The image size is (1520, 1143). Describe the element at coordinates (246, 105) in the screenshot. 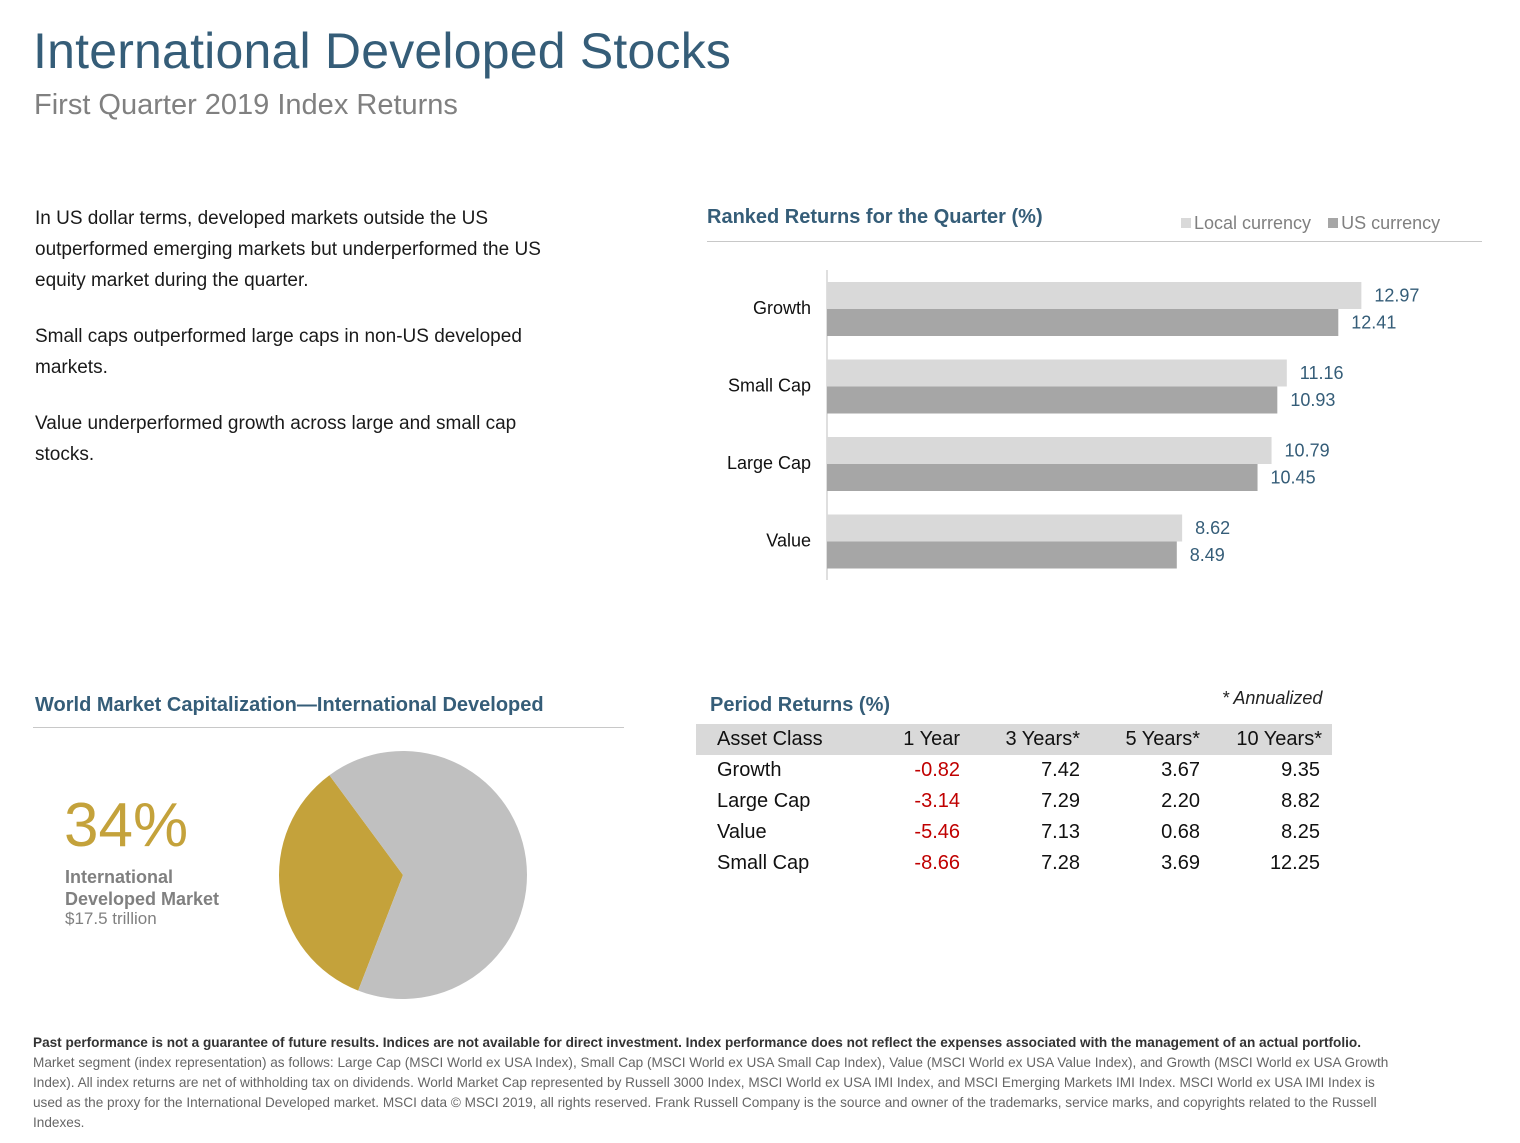

I see `page-subtitle: First Quarter 2019 Index Returns` at that location.